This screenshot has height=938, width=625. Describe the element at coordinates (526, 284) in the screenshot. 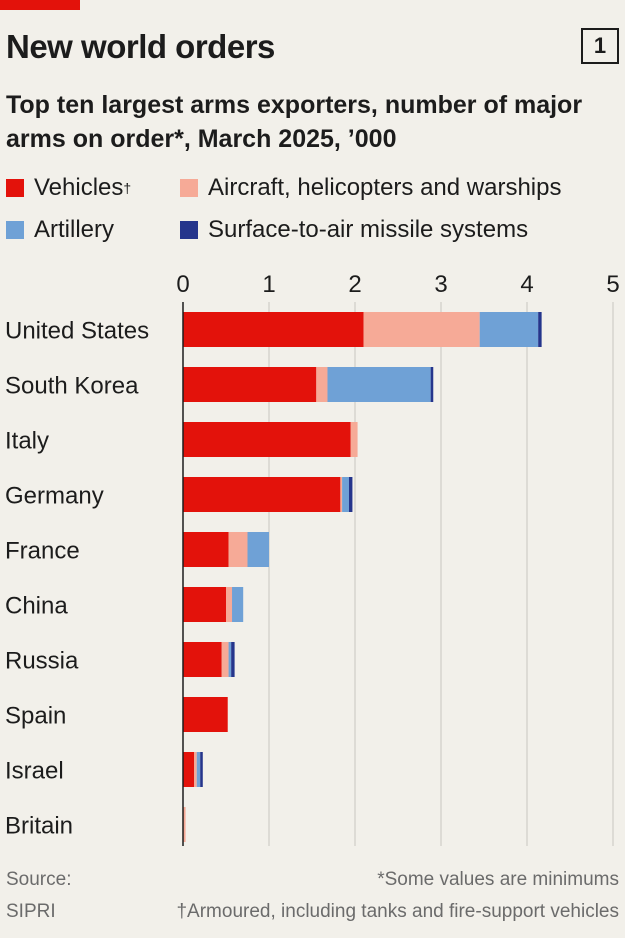

I see `x-tick-label: 4` at that location.